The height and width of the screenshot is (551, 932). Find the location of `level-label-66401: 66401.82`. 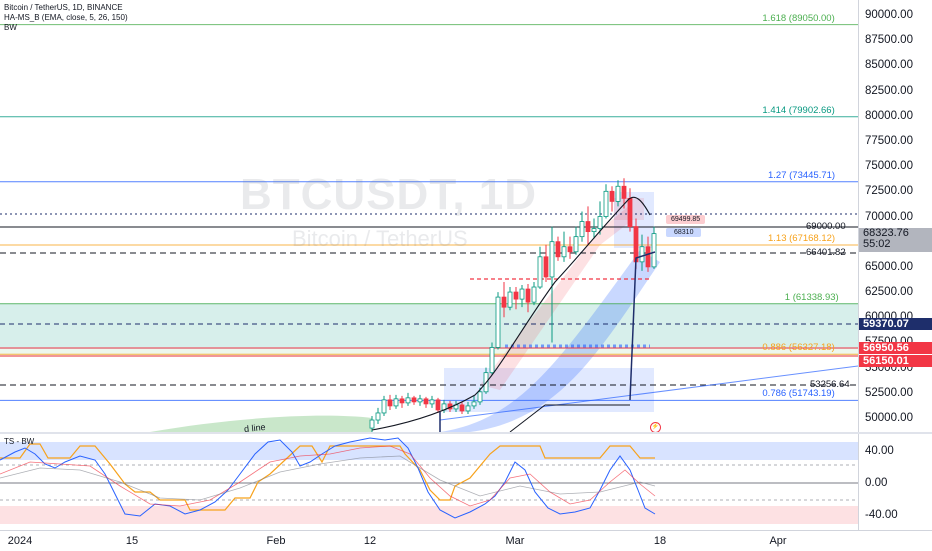

level-label-66401: 66401.82 is located at coordinates (826, 252).